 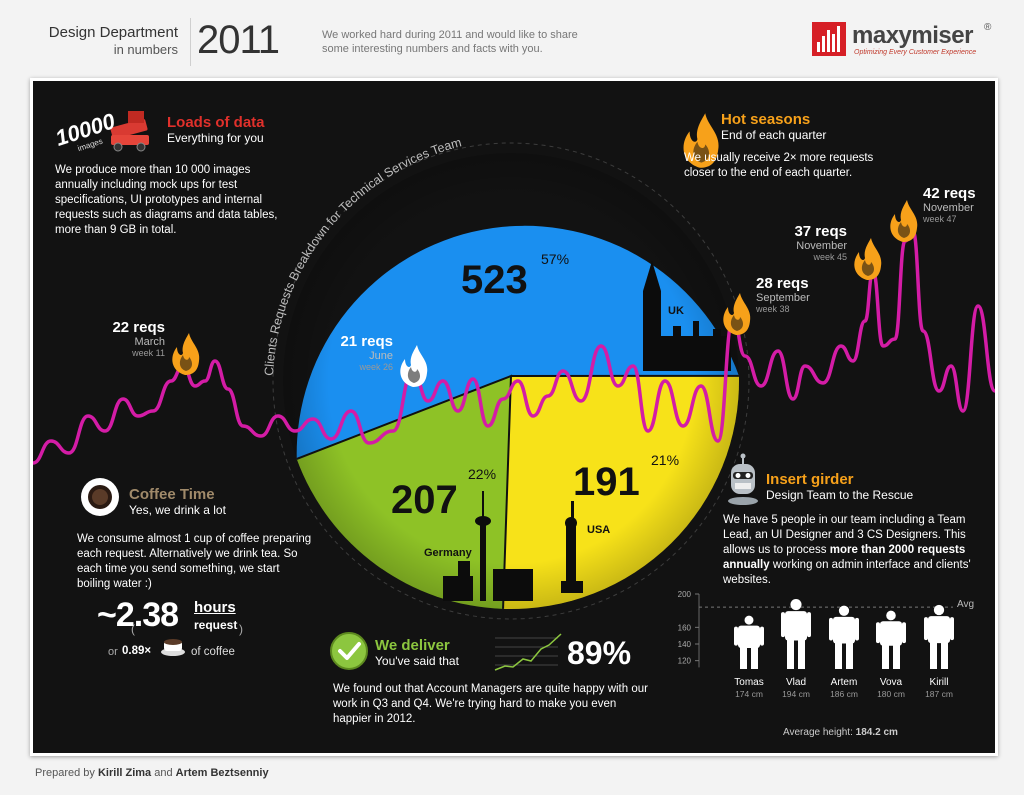 What do you see at coordinates (782, 283) in the screenshot?
I see `peak-september-value: 28 reqs` at bounding box center [782, 283].